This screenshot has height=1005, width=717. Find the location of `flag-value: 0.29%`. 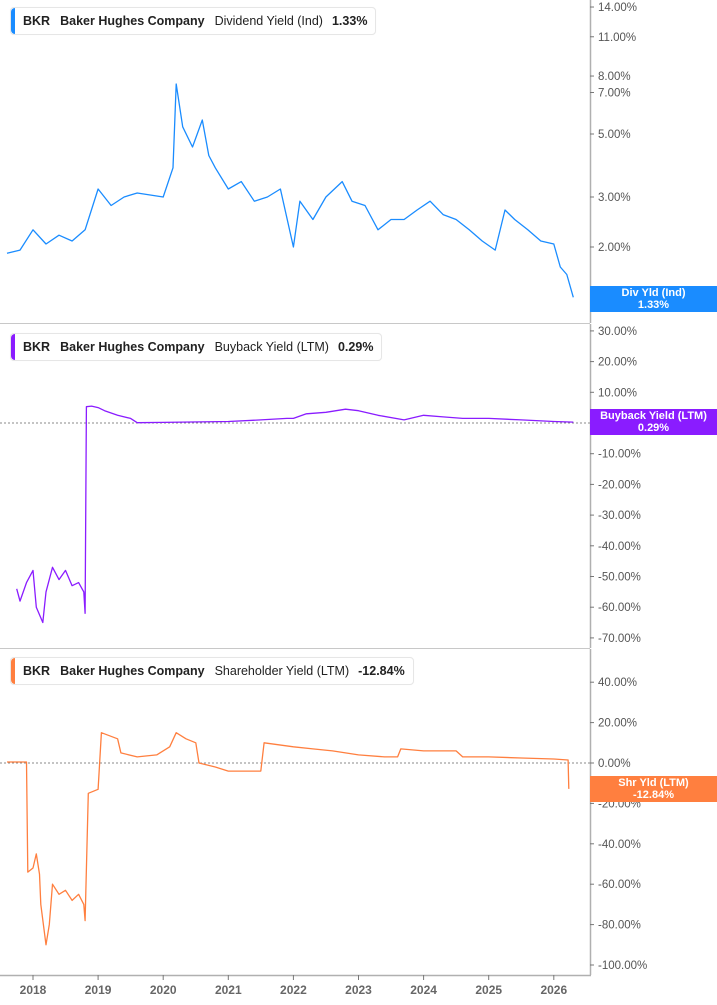

flag-value: 0.29% is located at coordinates (653, 428).